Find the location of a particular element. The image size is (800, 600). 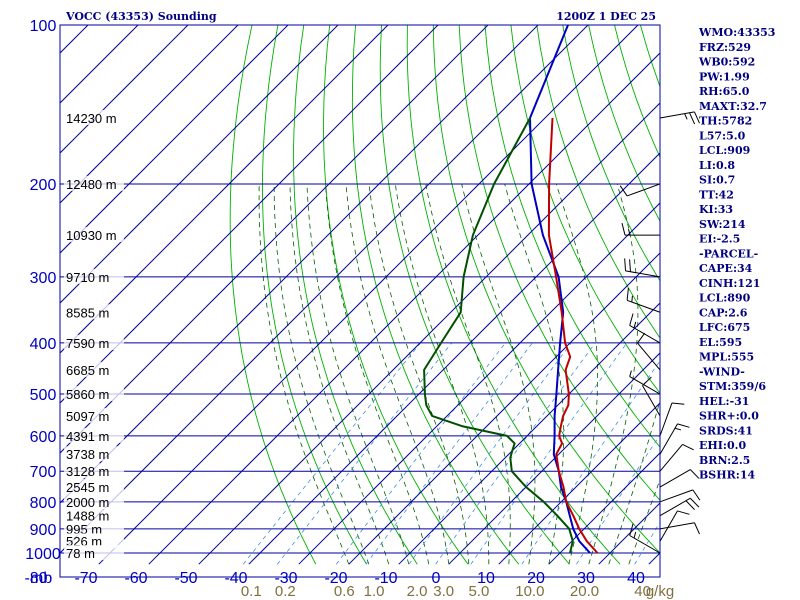

index-item: CAPE:34 is located at coordinates (726, 268).